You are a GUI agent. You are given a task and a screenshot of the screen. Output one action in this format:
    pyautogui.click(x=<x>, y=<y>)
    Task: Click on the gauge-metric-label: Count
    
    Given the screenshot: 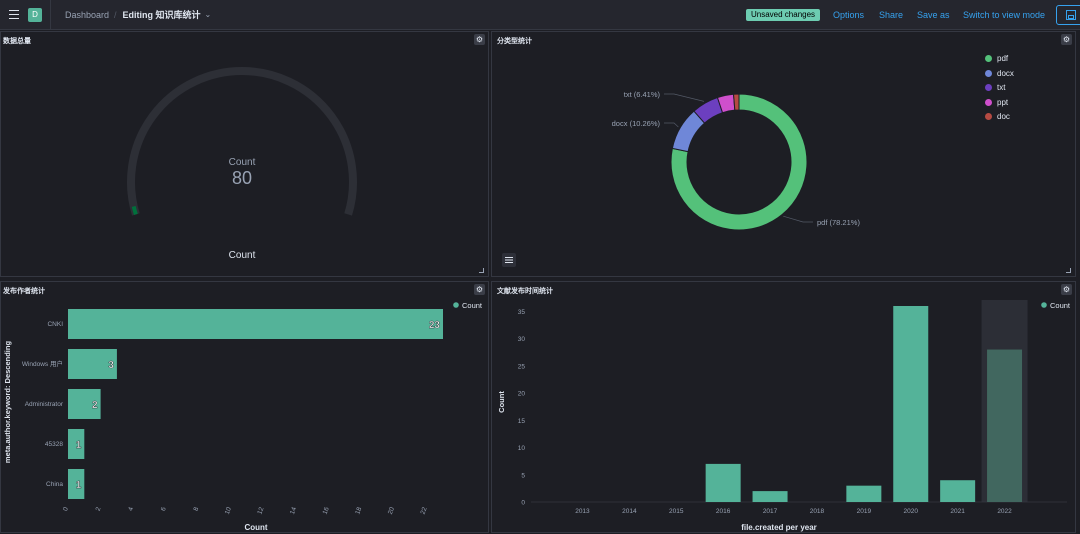 What is the action you would take?
    pyautogui.click(x=242, y=162)
    